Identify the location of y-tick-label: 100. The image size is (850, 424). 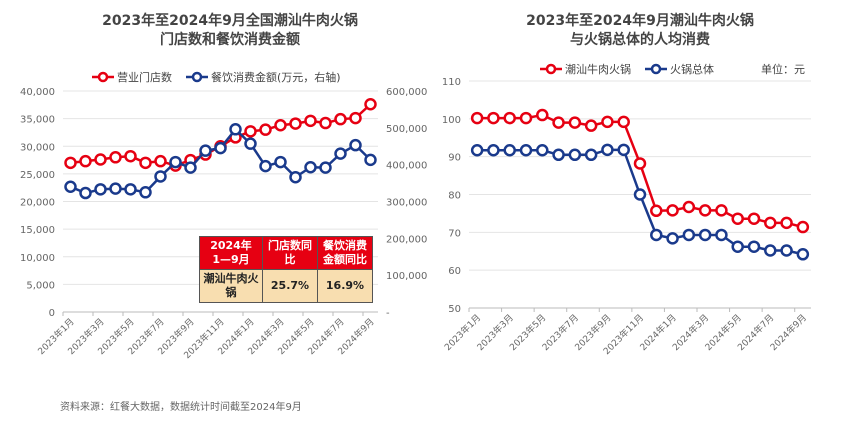
(451, 120).